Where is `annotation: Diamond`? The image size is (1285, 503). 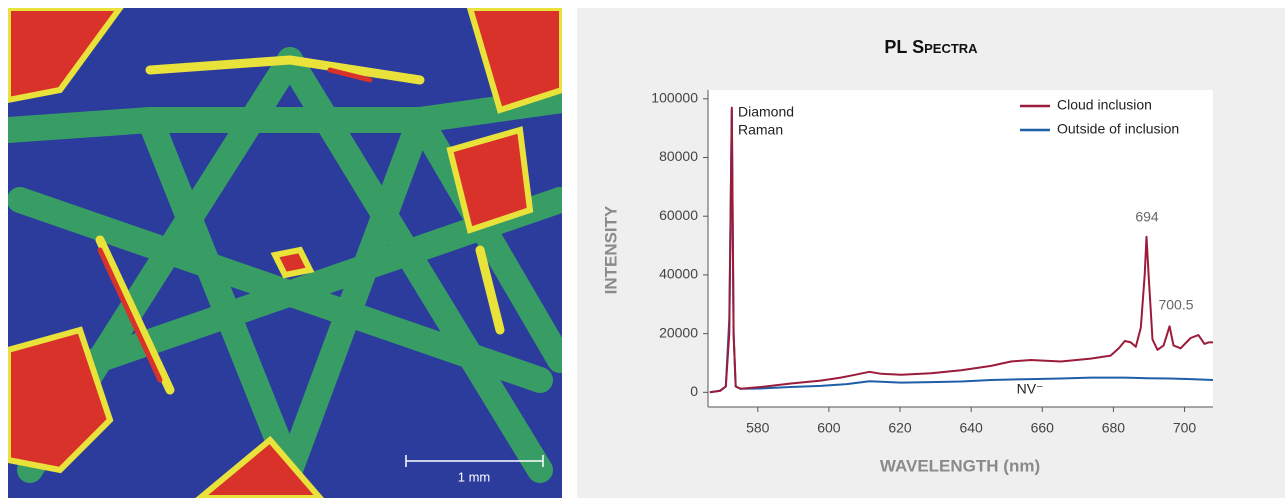
annotation: Diamond is located at coordinates (766, 112).